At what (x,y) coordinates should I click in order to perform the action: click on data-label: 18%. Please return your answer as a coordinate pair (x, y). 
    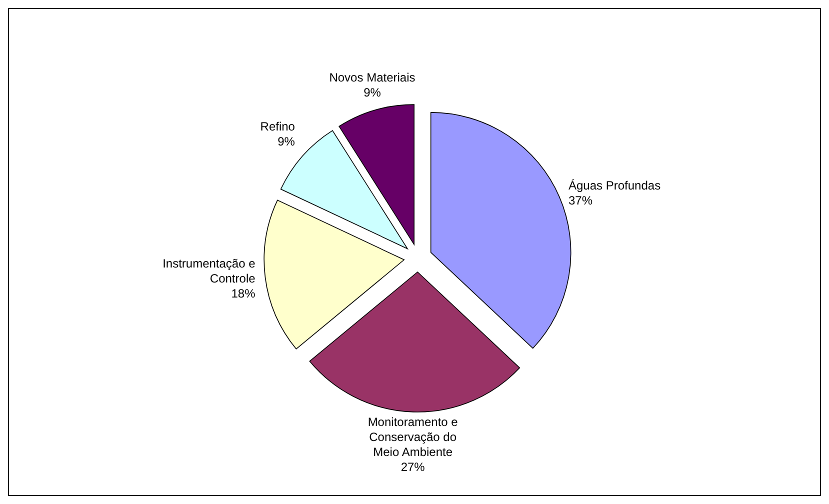
    Looking at the image, I should click on (243, 293).